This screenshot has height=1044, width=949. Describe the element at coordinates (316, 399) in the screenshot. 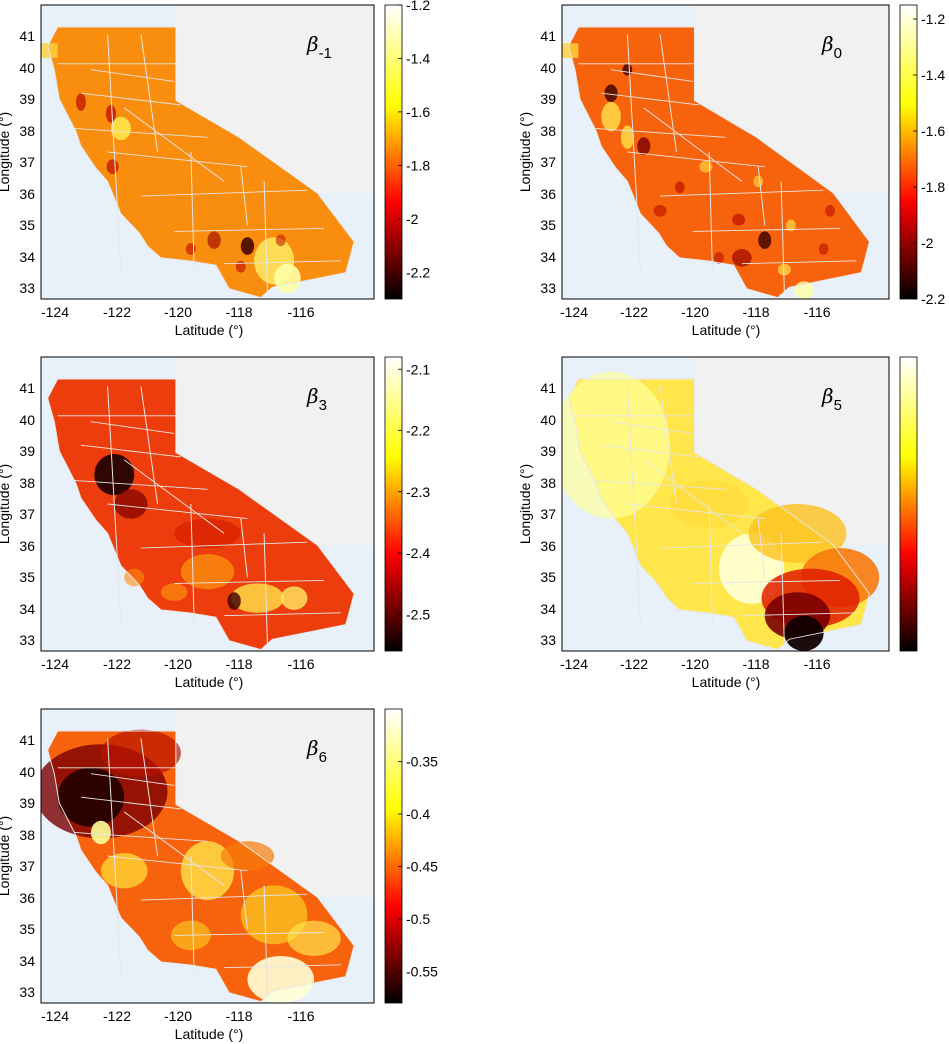

I see `panel-title: β3` at that location.